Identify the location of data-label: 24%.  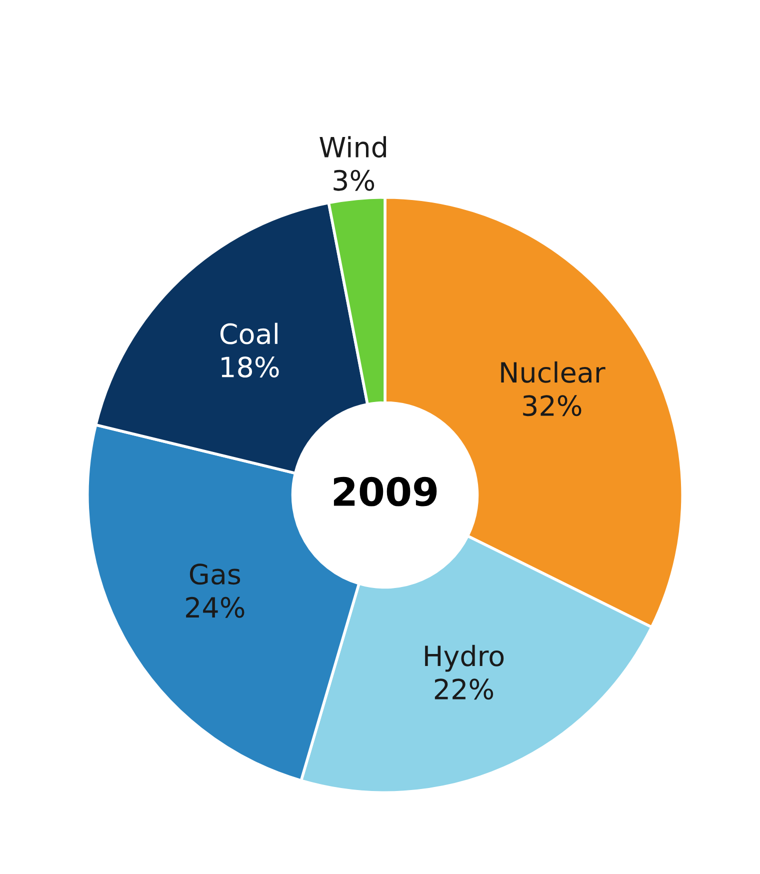
(215, 607).